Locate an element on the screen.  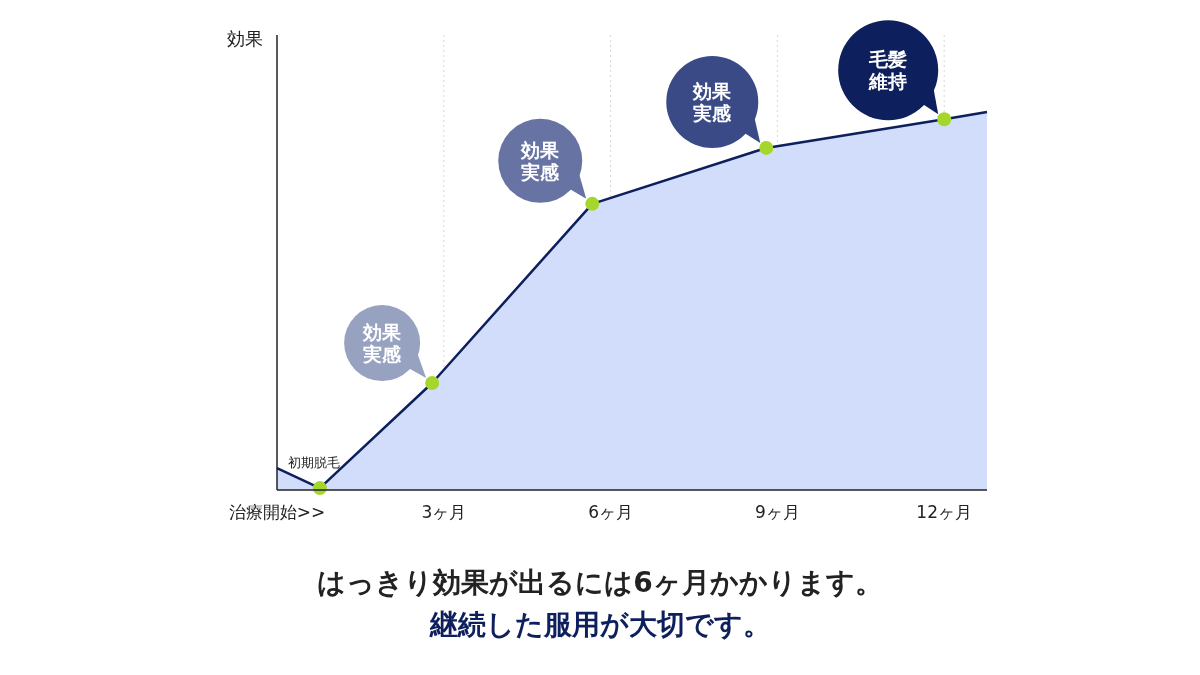
x-tick-label: 3ヶ月 is located at coordinates (444, 512).